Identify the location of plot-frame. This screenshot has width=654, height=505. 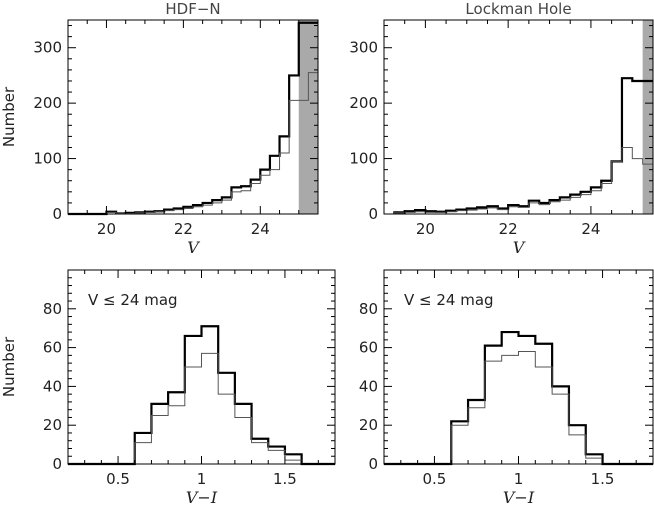
(193, 117).